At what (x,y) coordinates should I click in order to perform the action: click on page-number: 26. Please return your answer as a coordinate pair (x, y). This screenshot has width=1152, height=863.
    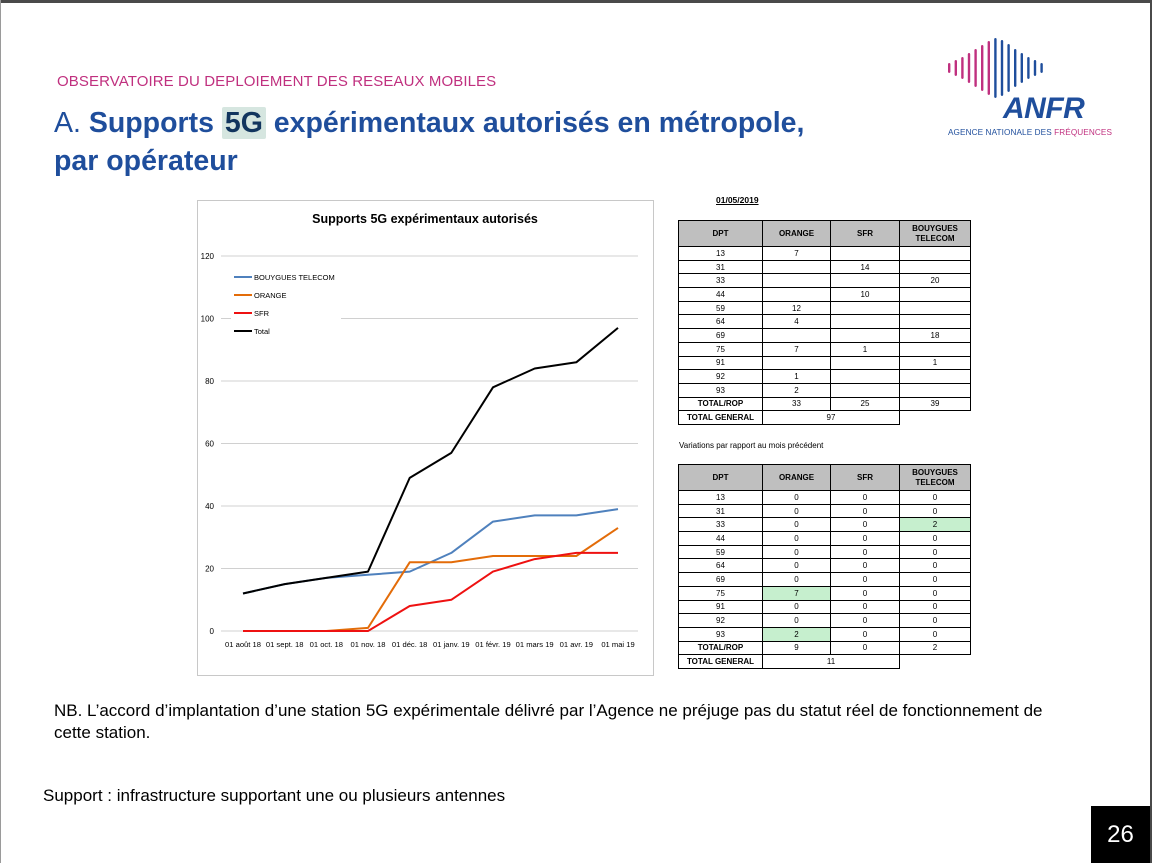
    Looking at the image, I should click on (1120, 834).